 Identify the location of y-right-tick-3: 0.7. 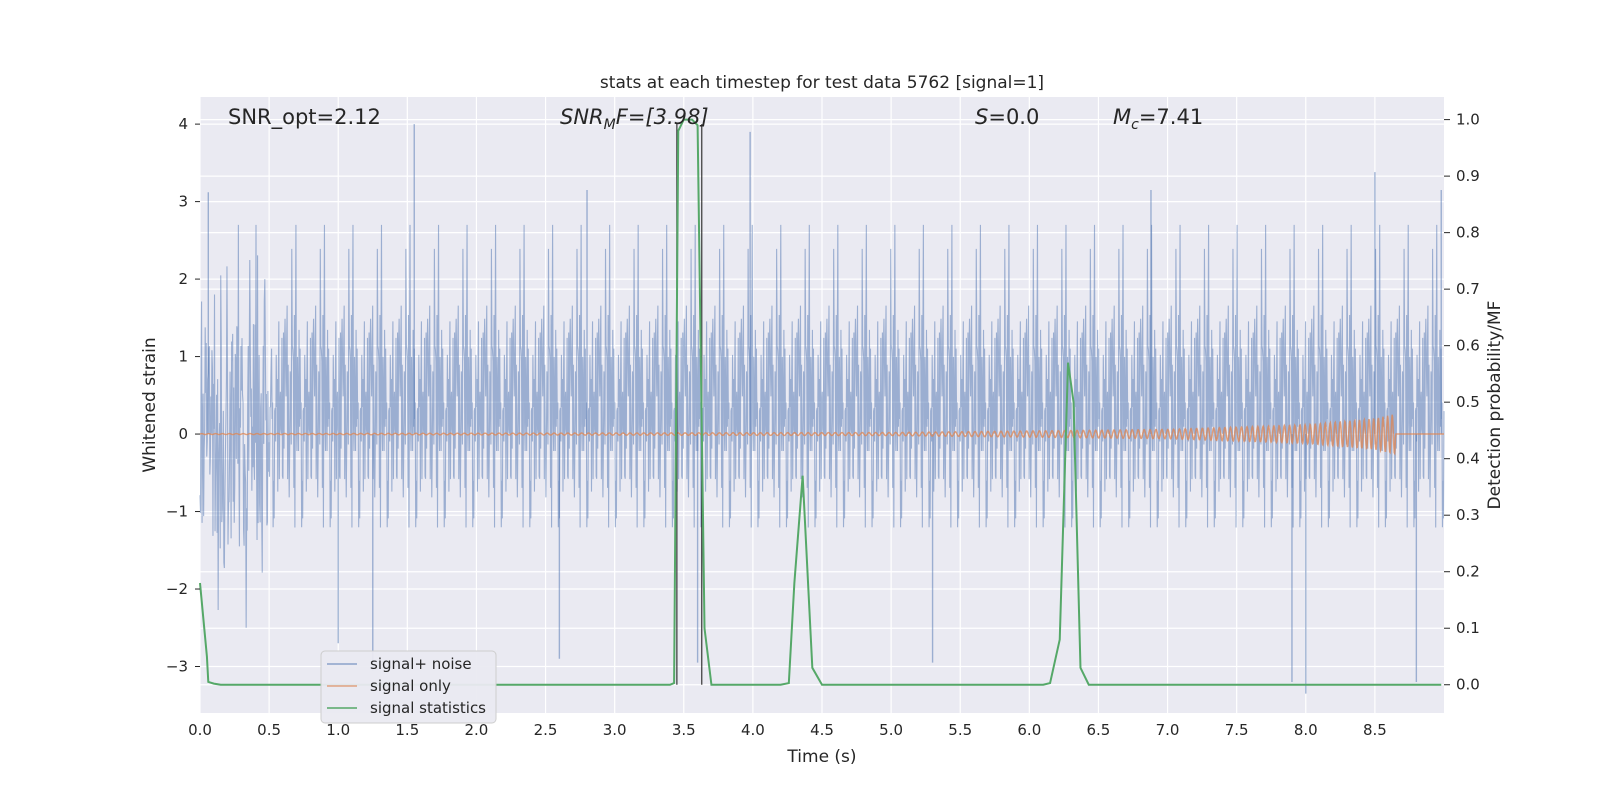
(1468, 289).